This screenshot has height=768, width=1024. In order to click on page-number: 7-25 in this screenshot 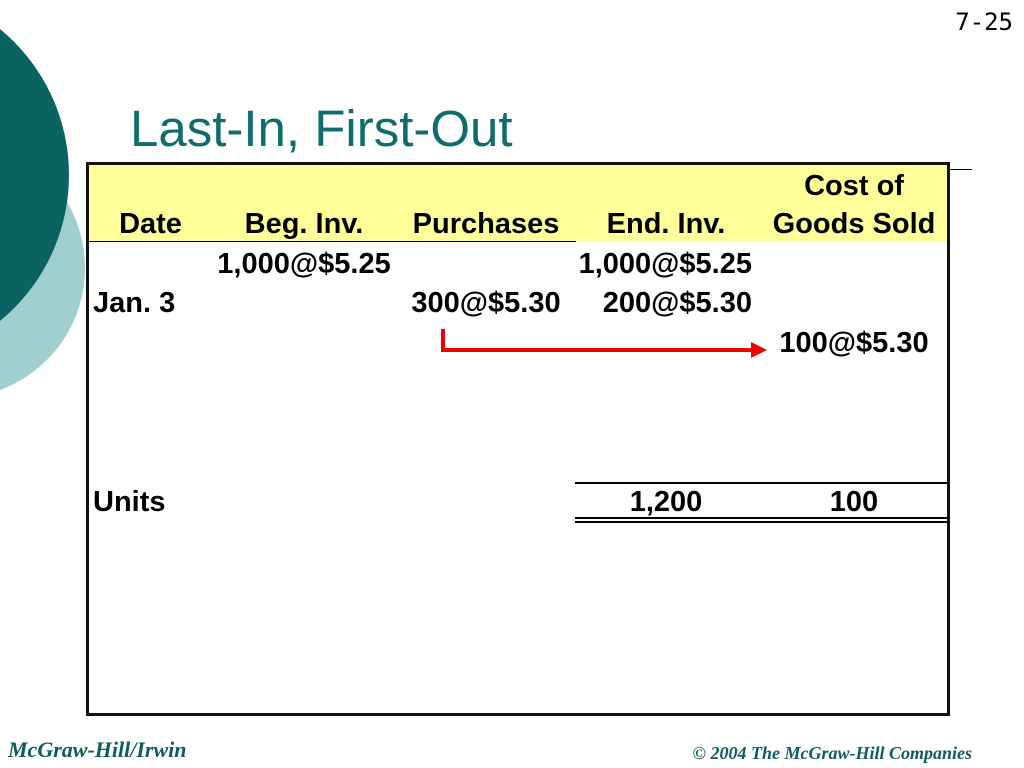, I will do `click(984, 22)`.